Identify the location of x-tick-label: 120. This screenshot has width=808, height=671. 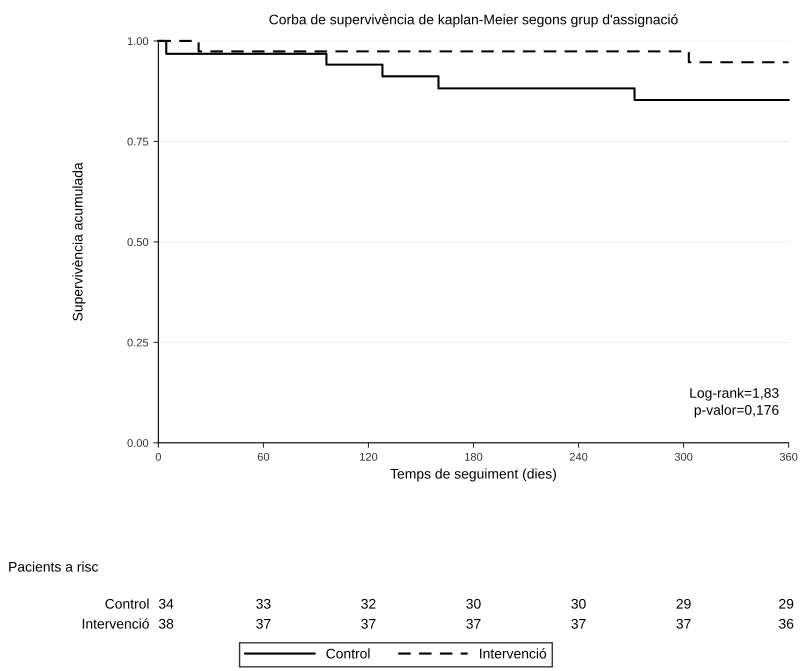
(369, 456).